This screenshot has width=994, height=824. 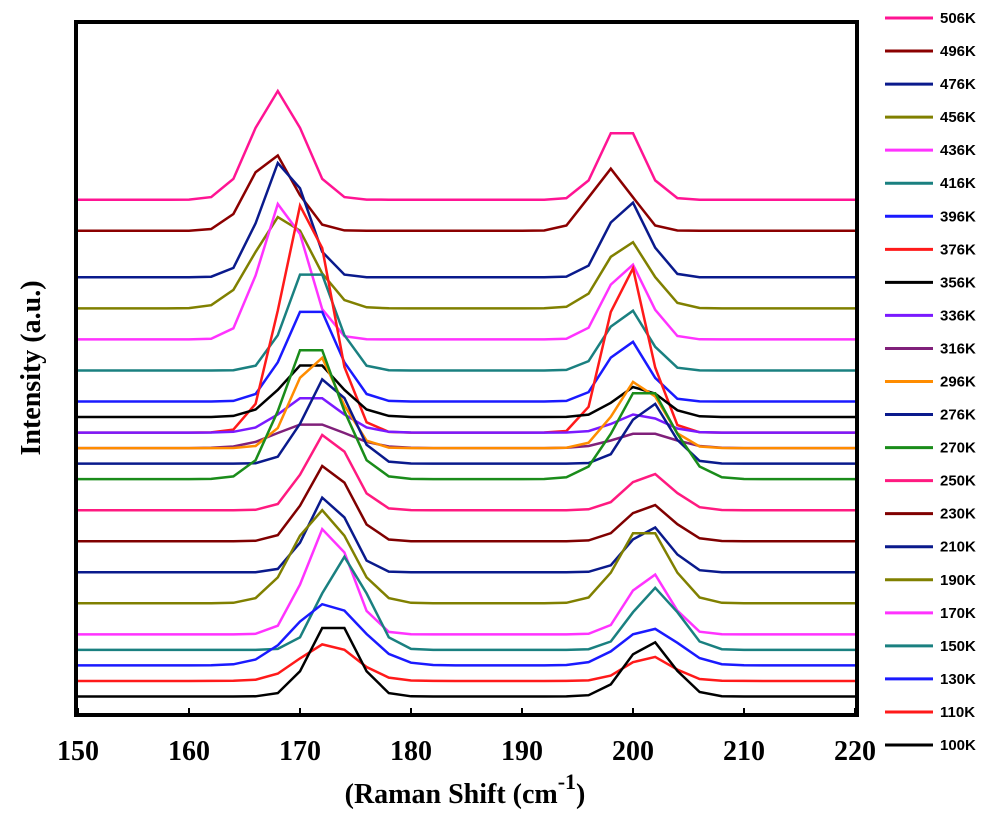 I want to click on x-tick-label-210: 210, so click(x=744, y=751).